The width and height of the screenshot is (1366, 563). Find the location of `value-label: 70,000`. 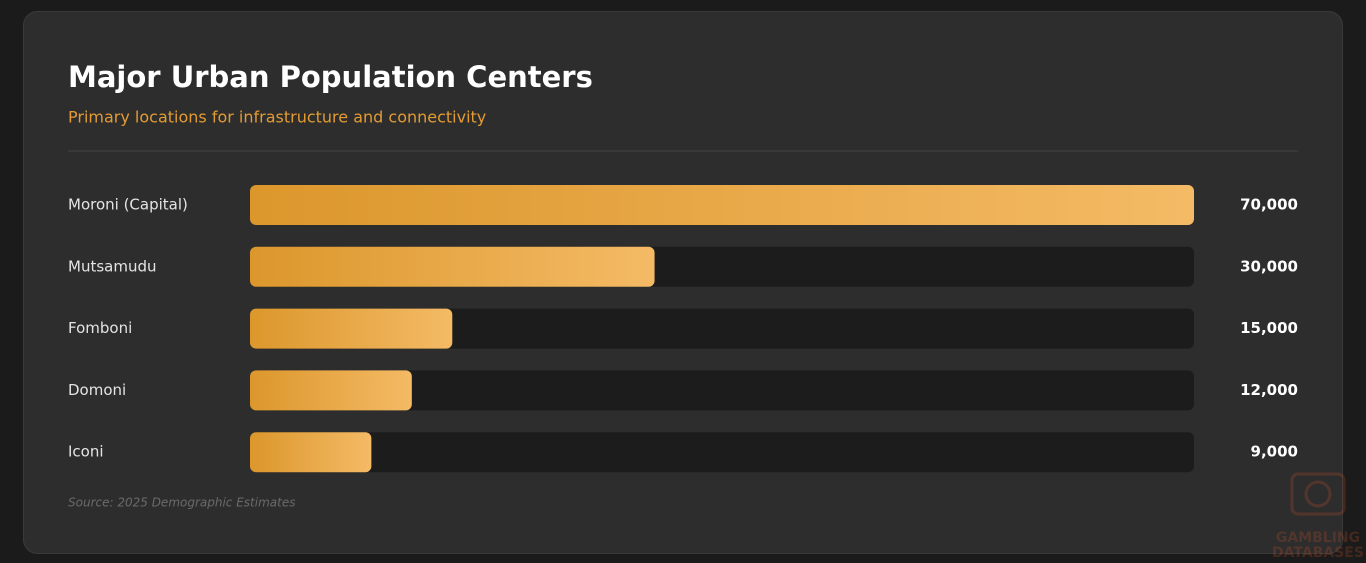

value-label: 70,000 is located at coordinates (1269, 205).